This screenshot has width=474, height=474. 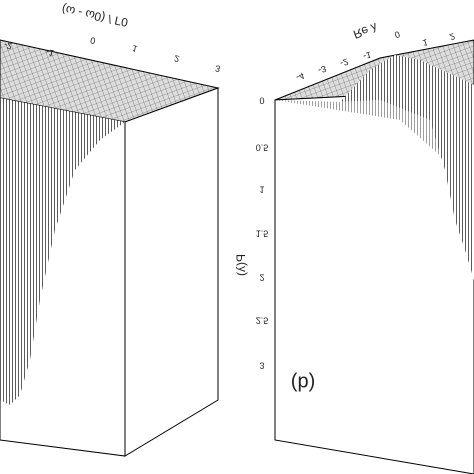 What do you see at coordinates (262, 148) in the screenshot?
I see `tick-label: 0.5` at bounding box center [262, 148].